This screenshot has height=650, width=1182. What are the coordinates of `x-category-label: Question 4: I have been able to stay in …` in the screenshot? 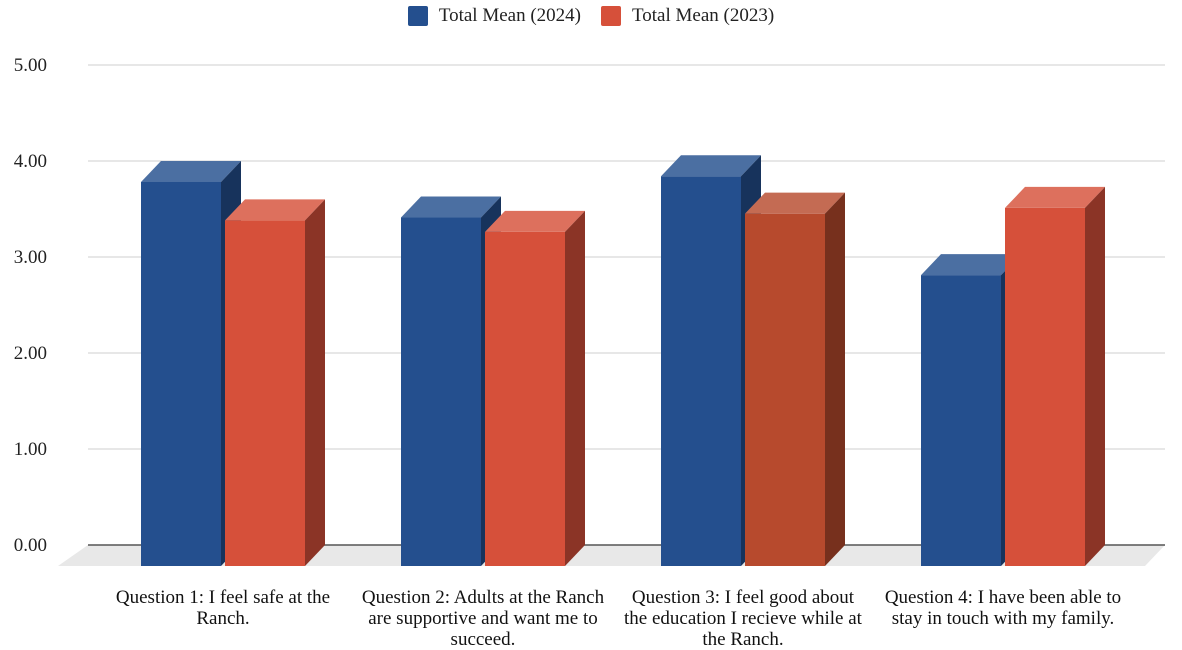 It's located at (1003, 608).